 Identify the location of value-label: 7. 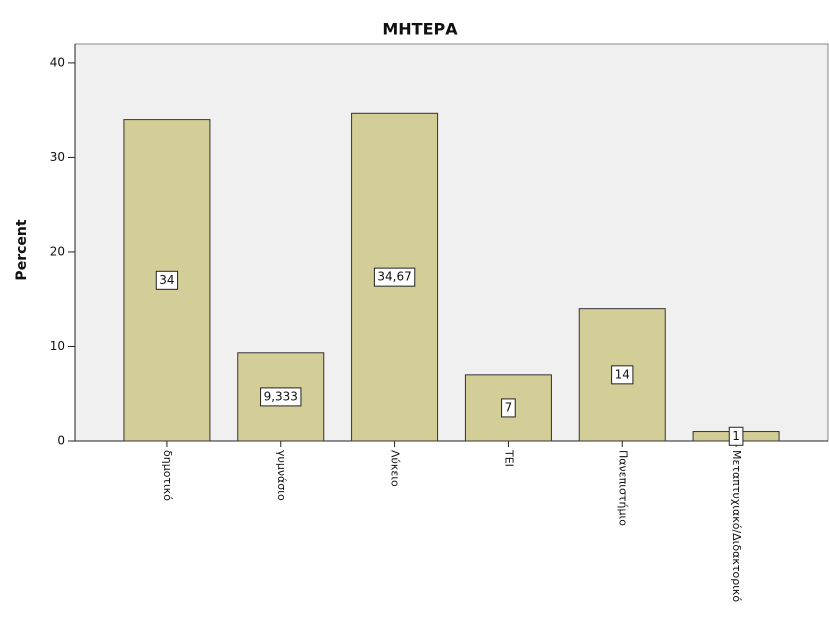
(509, 407).